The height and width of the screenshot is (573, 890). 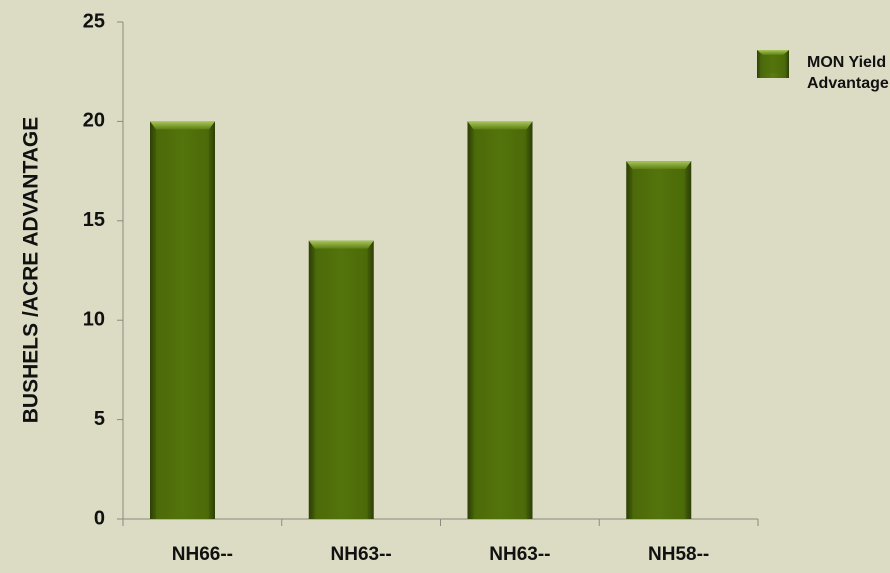 What do you see at coordinates (31, 270) in the screenshot?
I see `y-axis-label: BUSHELS /ACRE ADVANTAGE` at bounding box center [31, 270].